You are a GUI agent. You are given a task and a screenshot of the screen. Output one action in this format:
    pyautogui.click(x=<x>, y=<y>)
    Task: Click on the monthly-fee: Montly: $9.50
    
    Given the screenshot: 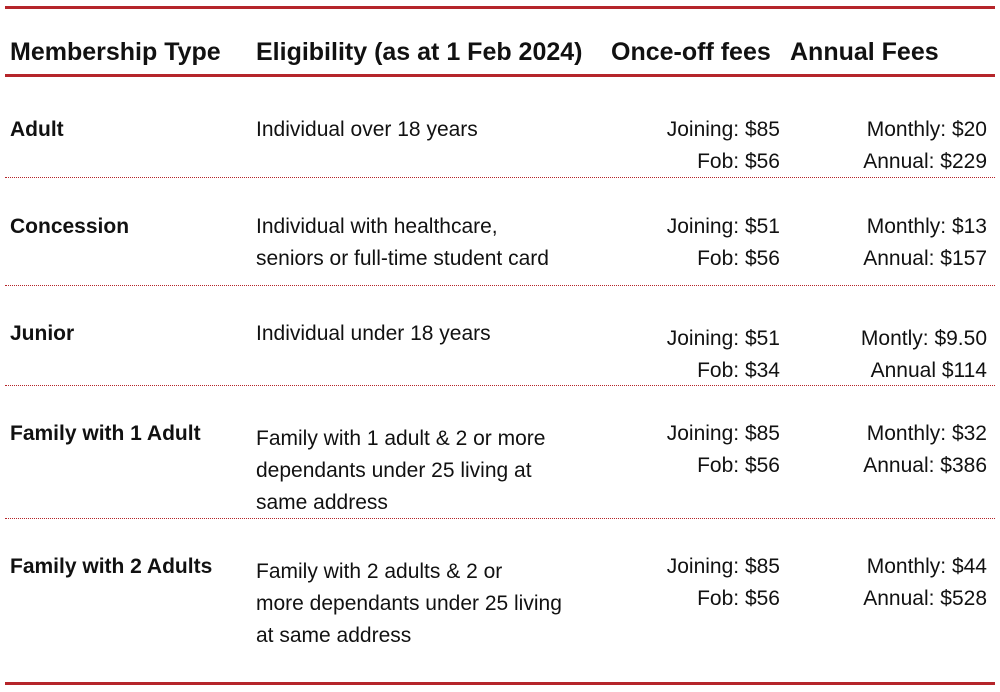 What is the action you would take?
    pyautogui.click(x=923, y=338)
    